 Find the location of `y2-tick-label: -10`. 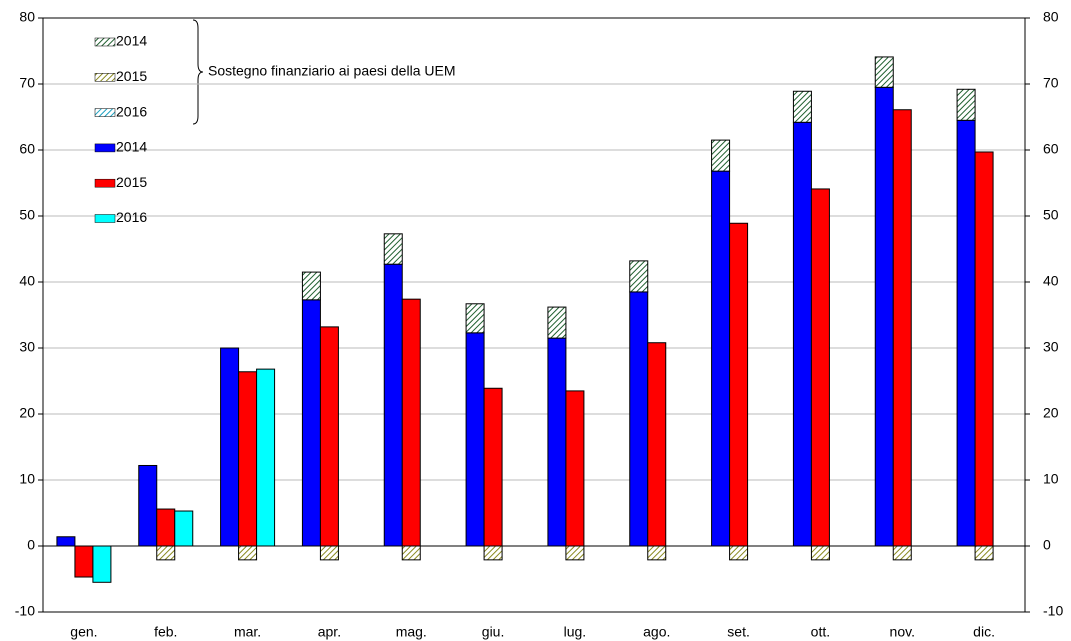

y2-tick-label: -10 is located at coordinates (1053, 611).